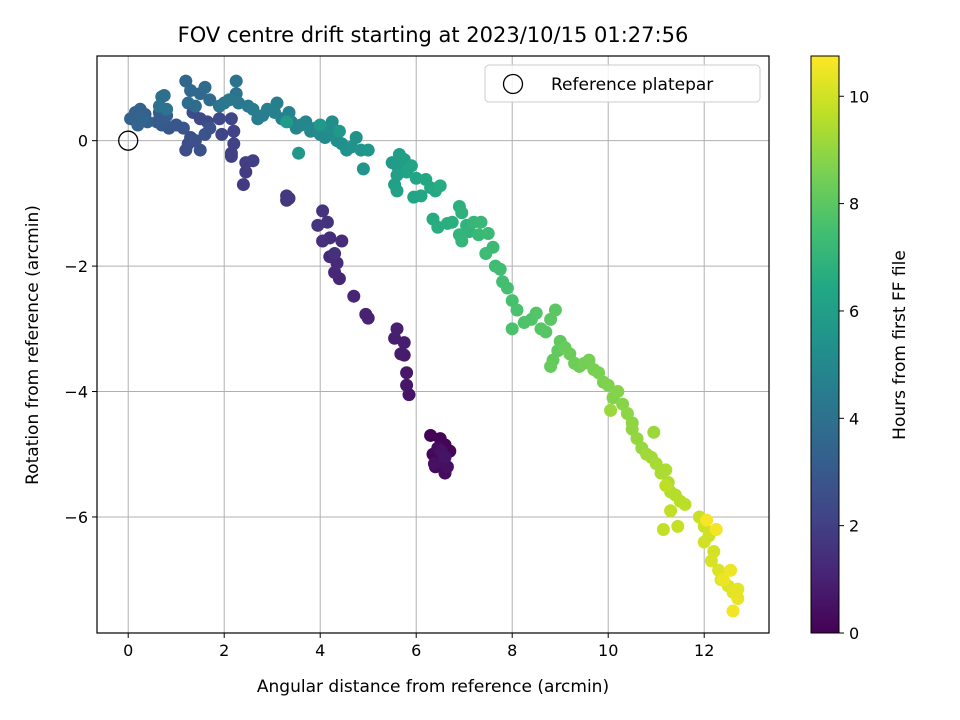 Image resolution: width=960 pixels, height=720 pixels. I want to click on colorbar-tick-label: 6, so click(854, 311).